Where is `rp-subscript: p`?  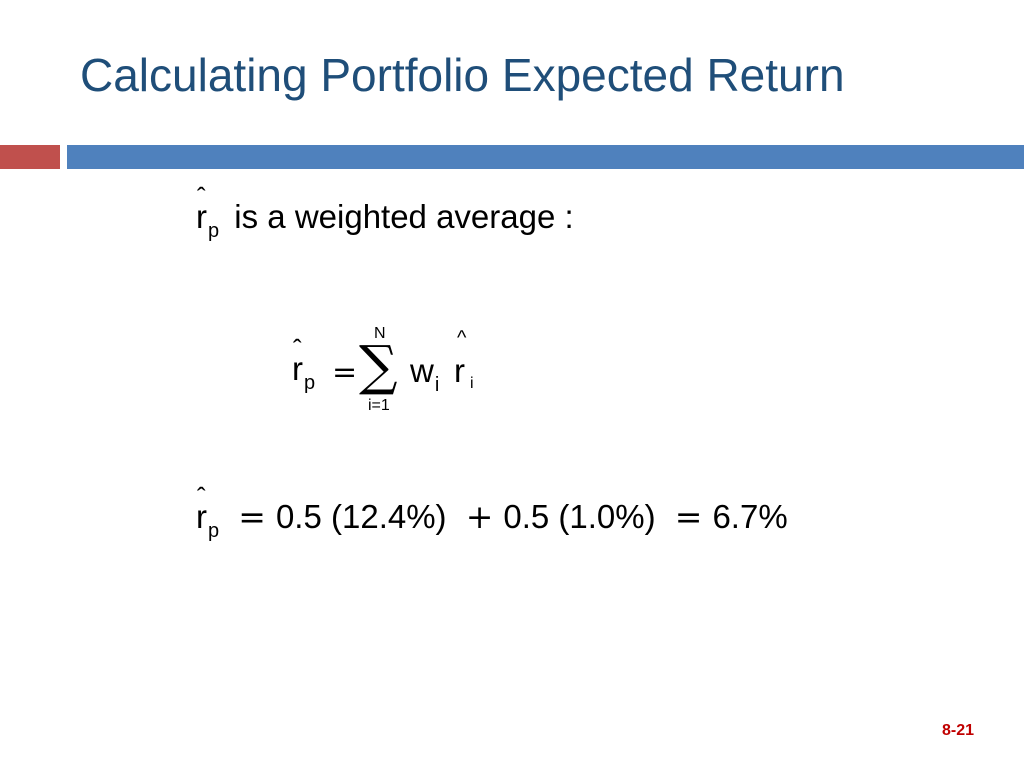 rp-subscript: p is located at coordinates (214, 231).